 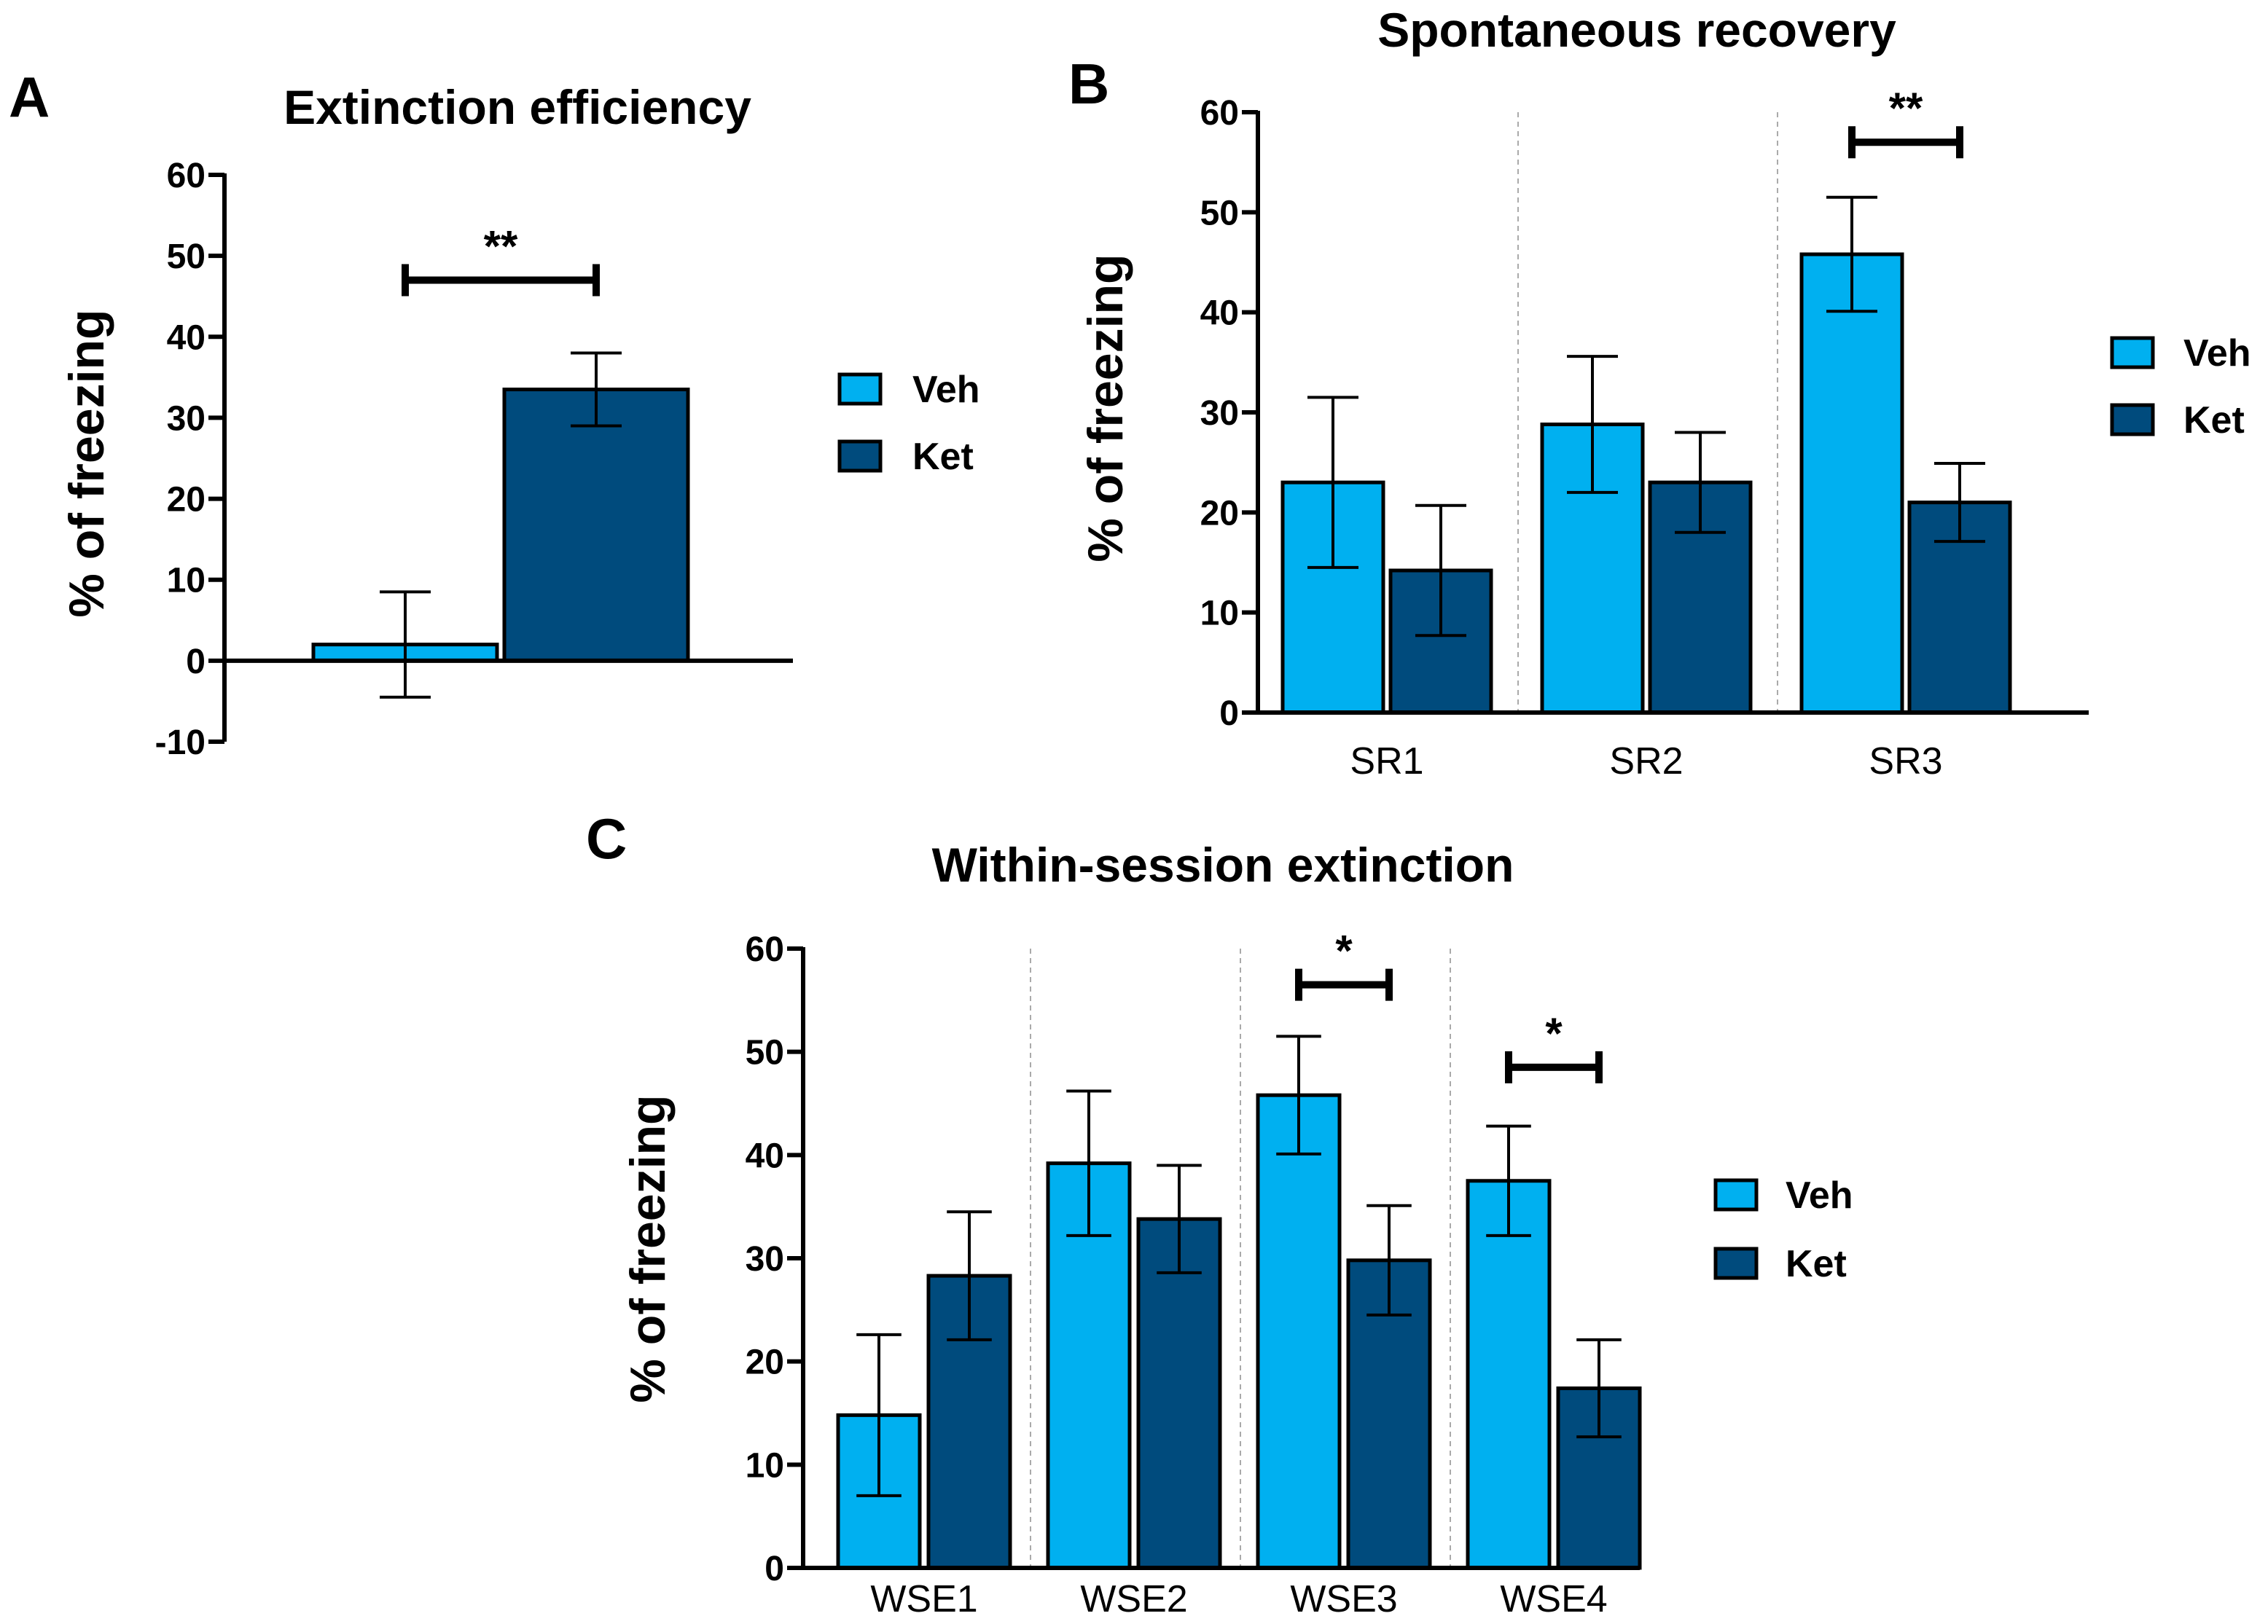 I want to click on chart-title: Extinction efficiency, so click(x=517, y=107).